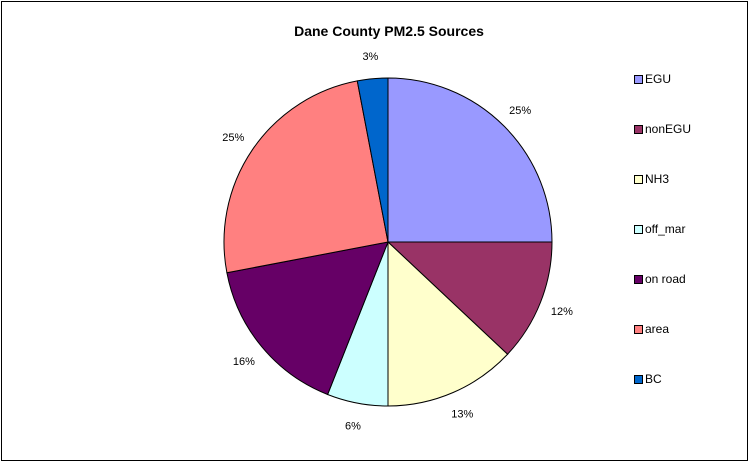  I want to click on legend-label-on-road: on road, so click(665, 279).